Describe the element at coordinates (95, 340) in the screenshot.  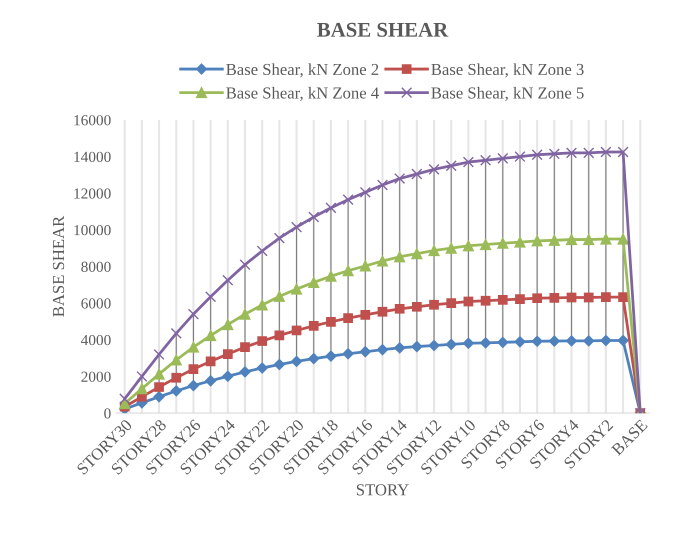
I see `y-tick-label: 4000` at that location.